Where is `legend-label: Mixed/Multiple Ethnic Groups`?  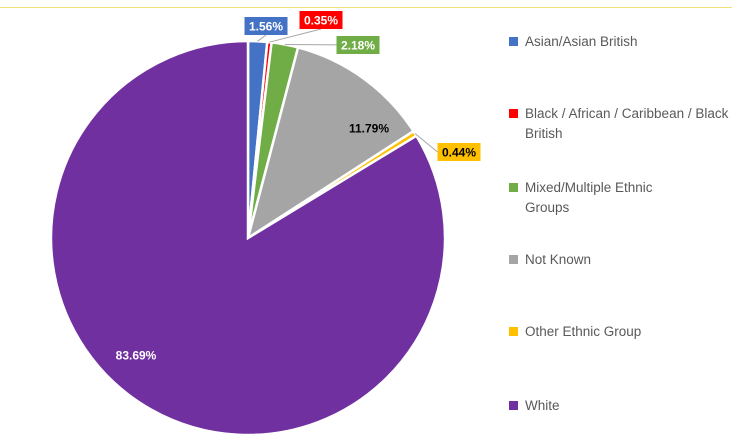 legend-label: Mixed/Multiple Ethnic Groups is located at coordinates (589, 197).